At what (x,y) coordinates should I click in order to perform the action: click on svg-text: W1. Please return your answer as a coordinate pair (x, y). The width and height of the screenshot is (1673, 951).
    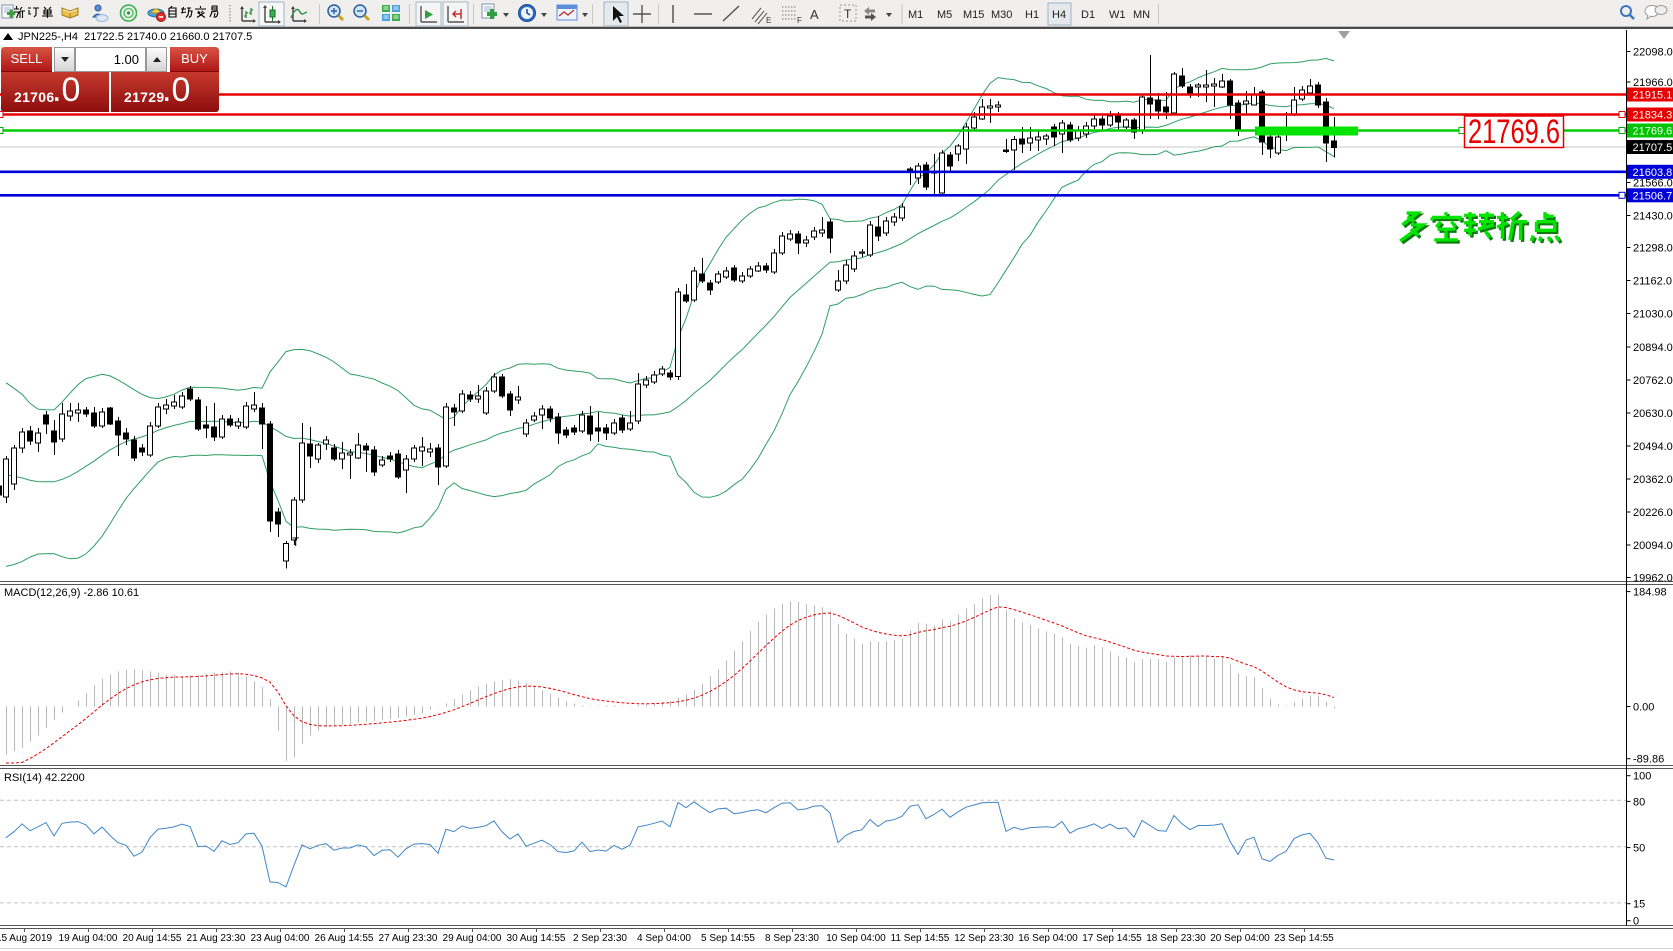
    Looking at the image, I should click on (1117, 15).